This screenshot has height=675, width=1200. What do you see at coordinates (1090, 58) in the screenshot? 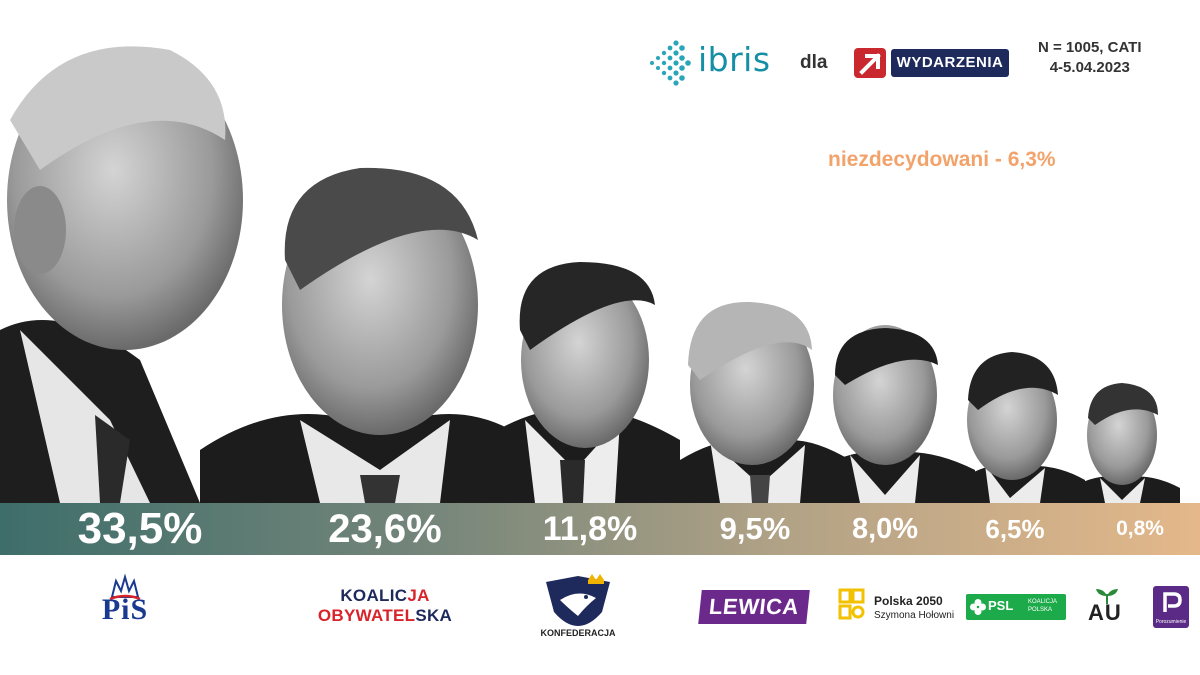
I see `poll-meta: N = 1005, CATI 4-5.04.2023` at bounding box center [1090, 58].